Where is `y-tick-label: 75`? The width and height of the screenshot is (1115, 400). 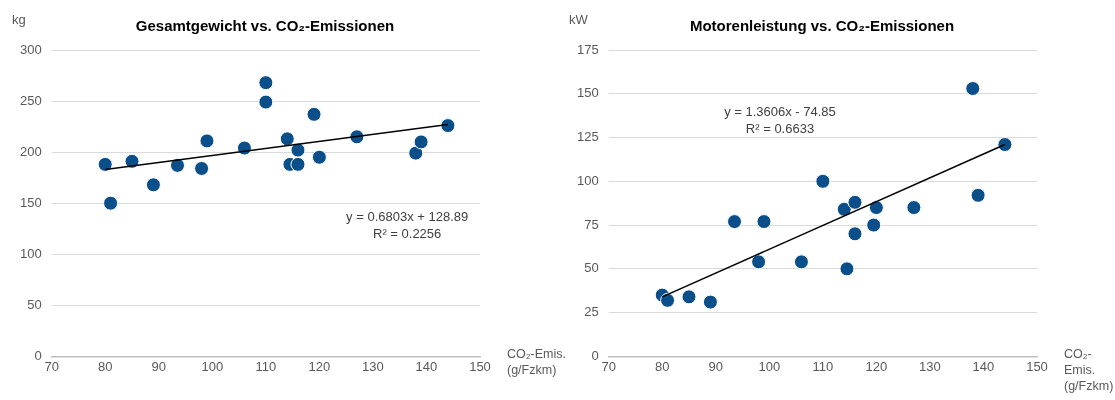 y-tick-label: 75 is located at coordinates (591, 224).